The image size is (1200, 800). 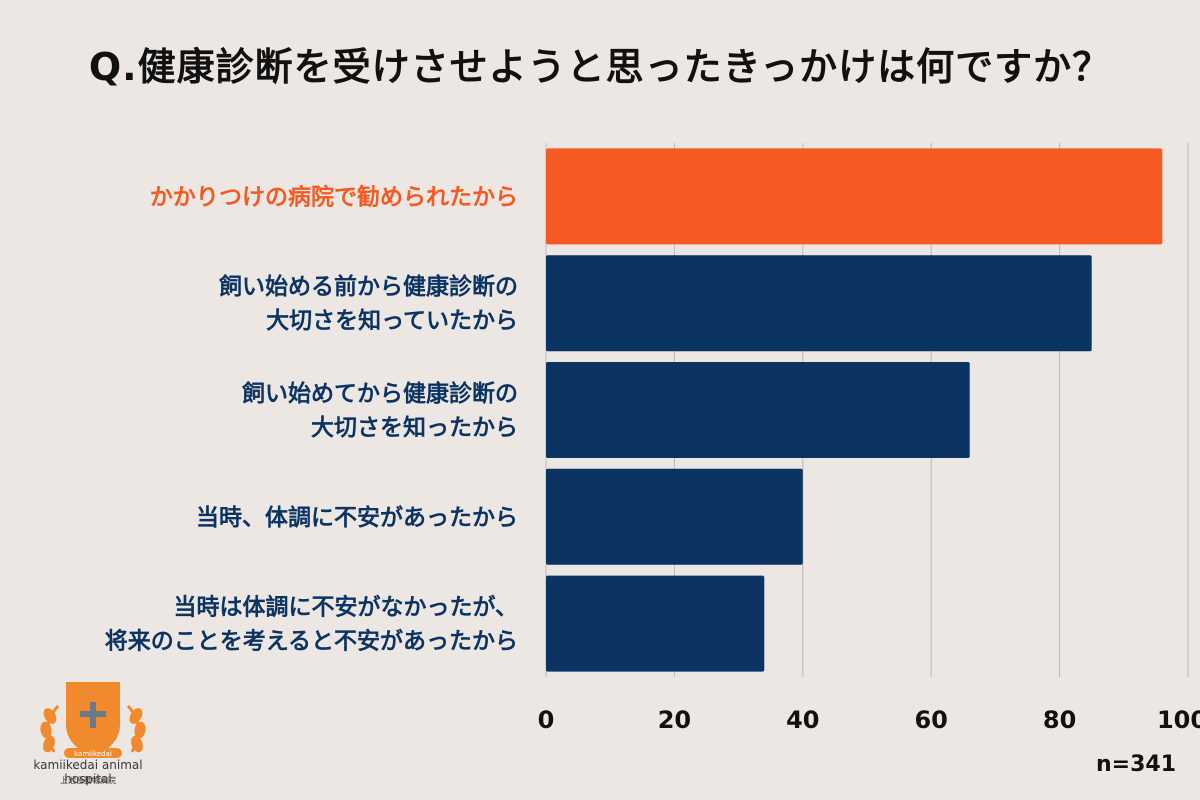 I want to click on hospital-name-japanese: 上池台動物病院, so click(x=88, y=780).